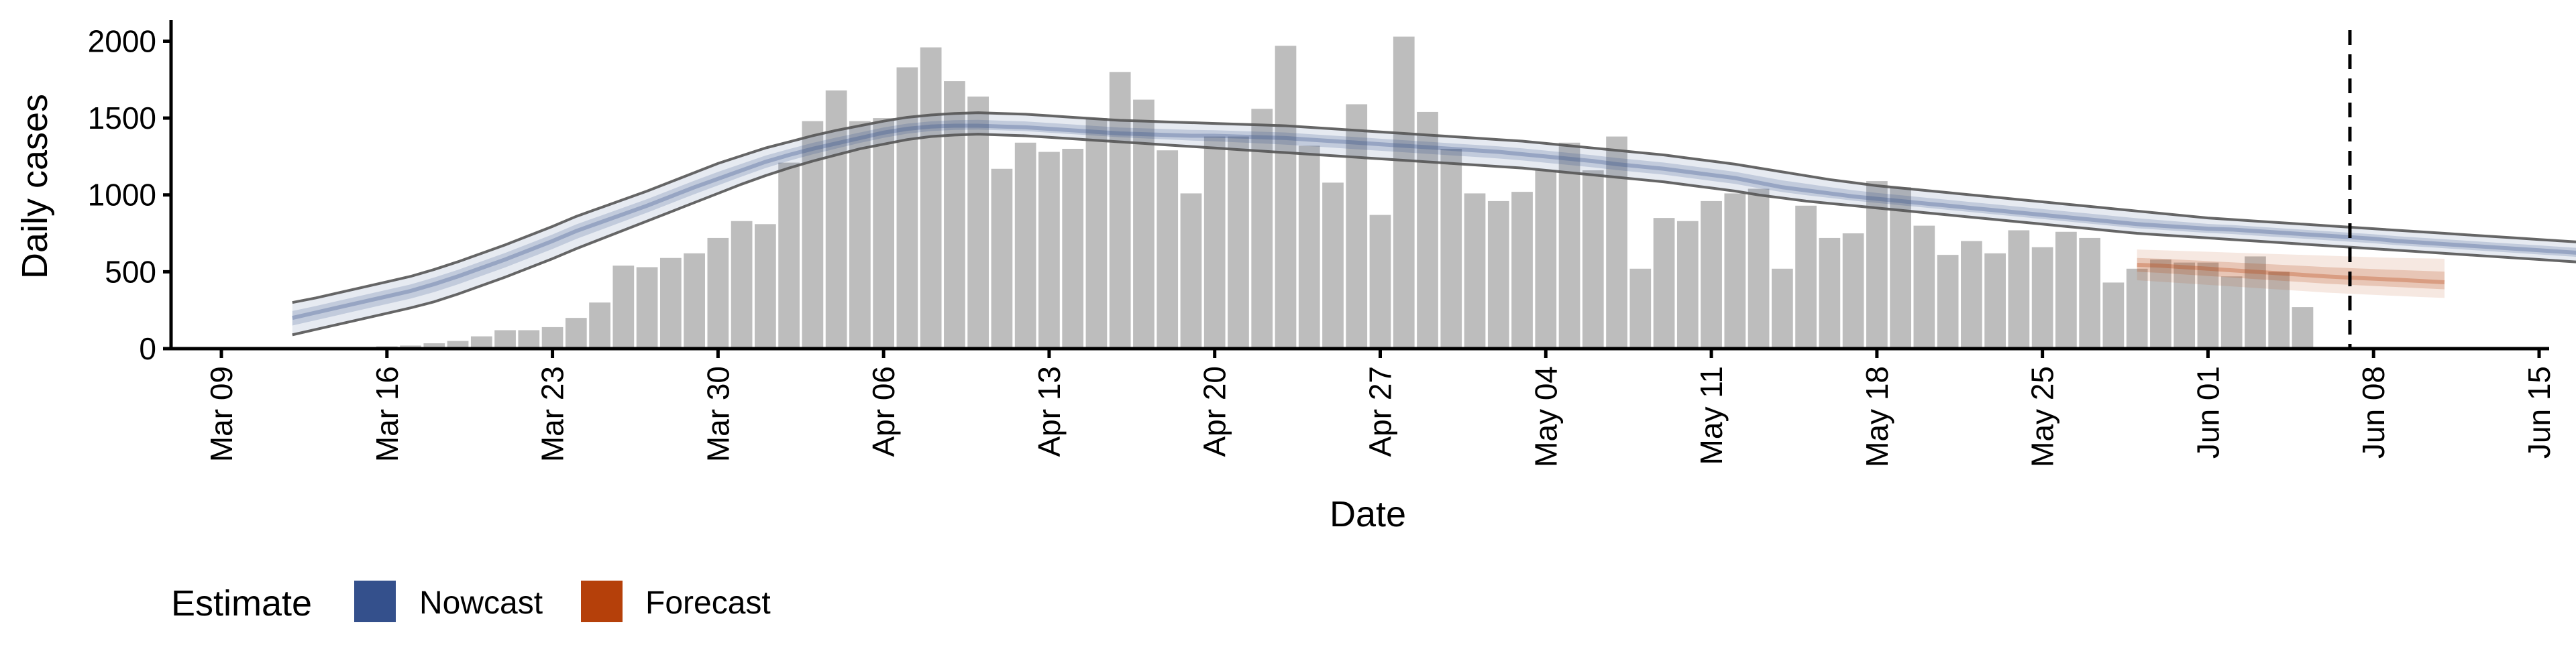  Describe the element at coordinates (241, 603) in the screenshot. I see `legend-title: Estimate` at that location.